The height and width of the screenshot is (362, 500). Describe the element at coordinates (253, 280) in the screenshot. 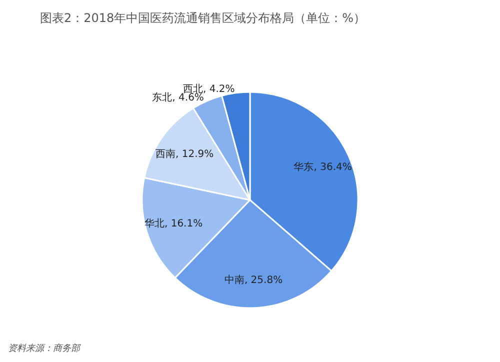

I see `slice-label: 中南, 25.8%` at that location.